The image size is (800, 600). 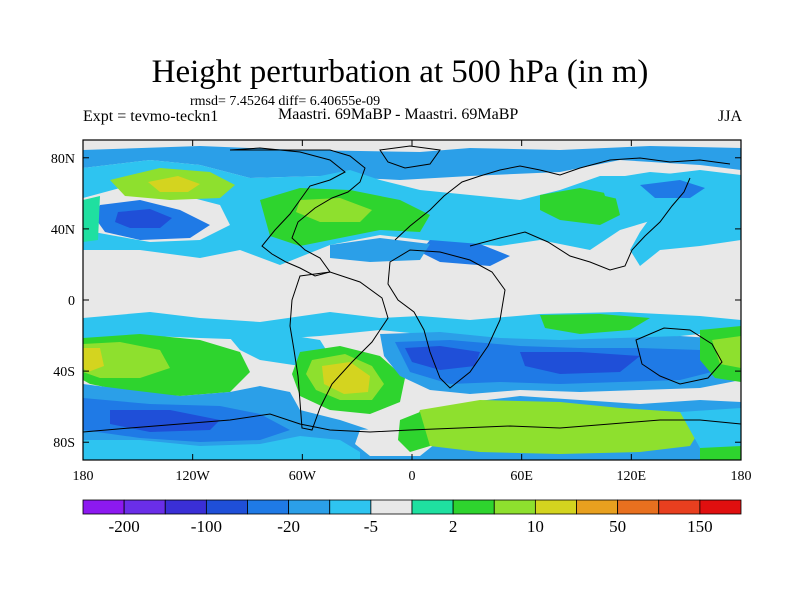 What do you see at coordinates (151, 116) in the screenshot?
I see `experiment-label: Expt = tevmo-teckn1` at bounding box center [151, 116].